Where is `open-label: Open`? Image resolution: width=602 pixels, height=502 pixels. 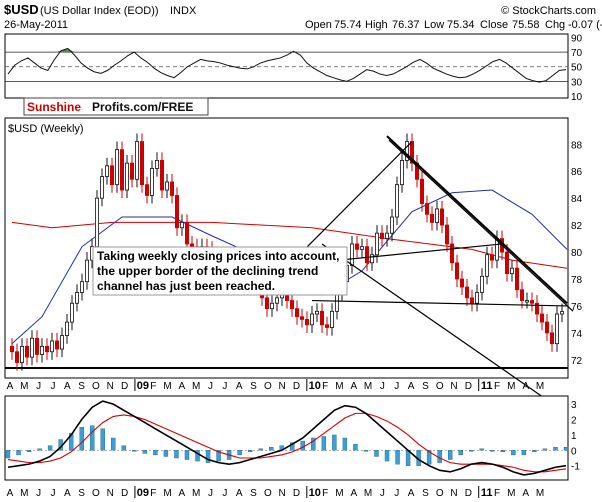
open-label: Open is located at coordinates (318, 25).